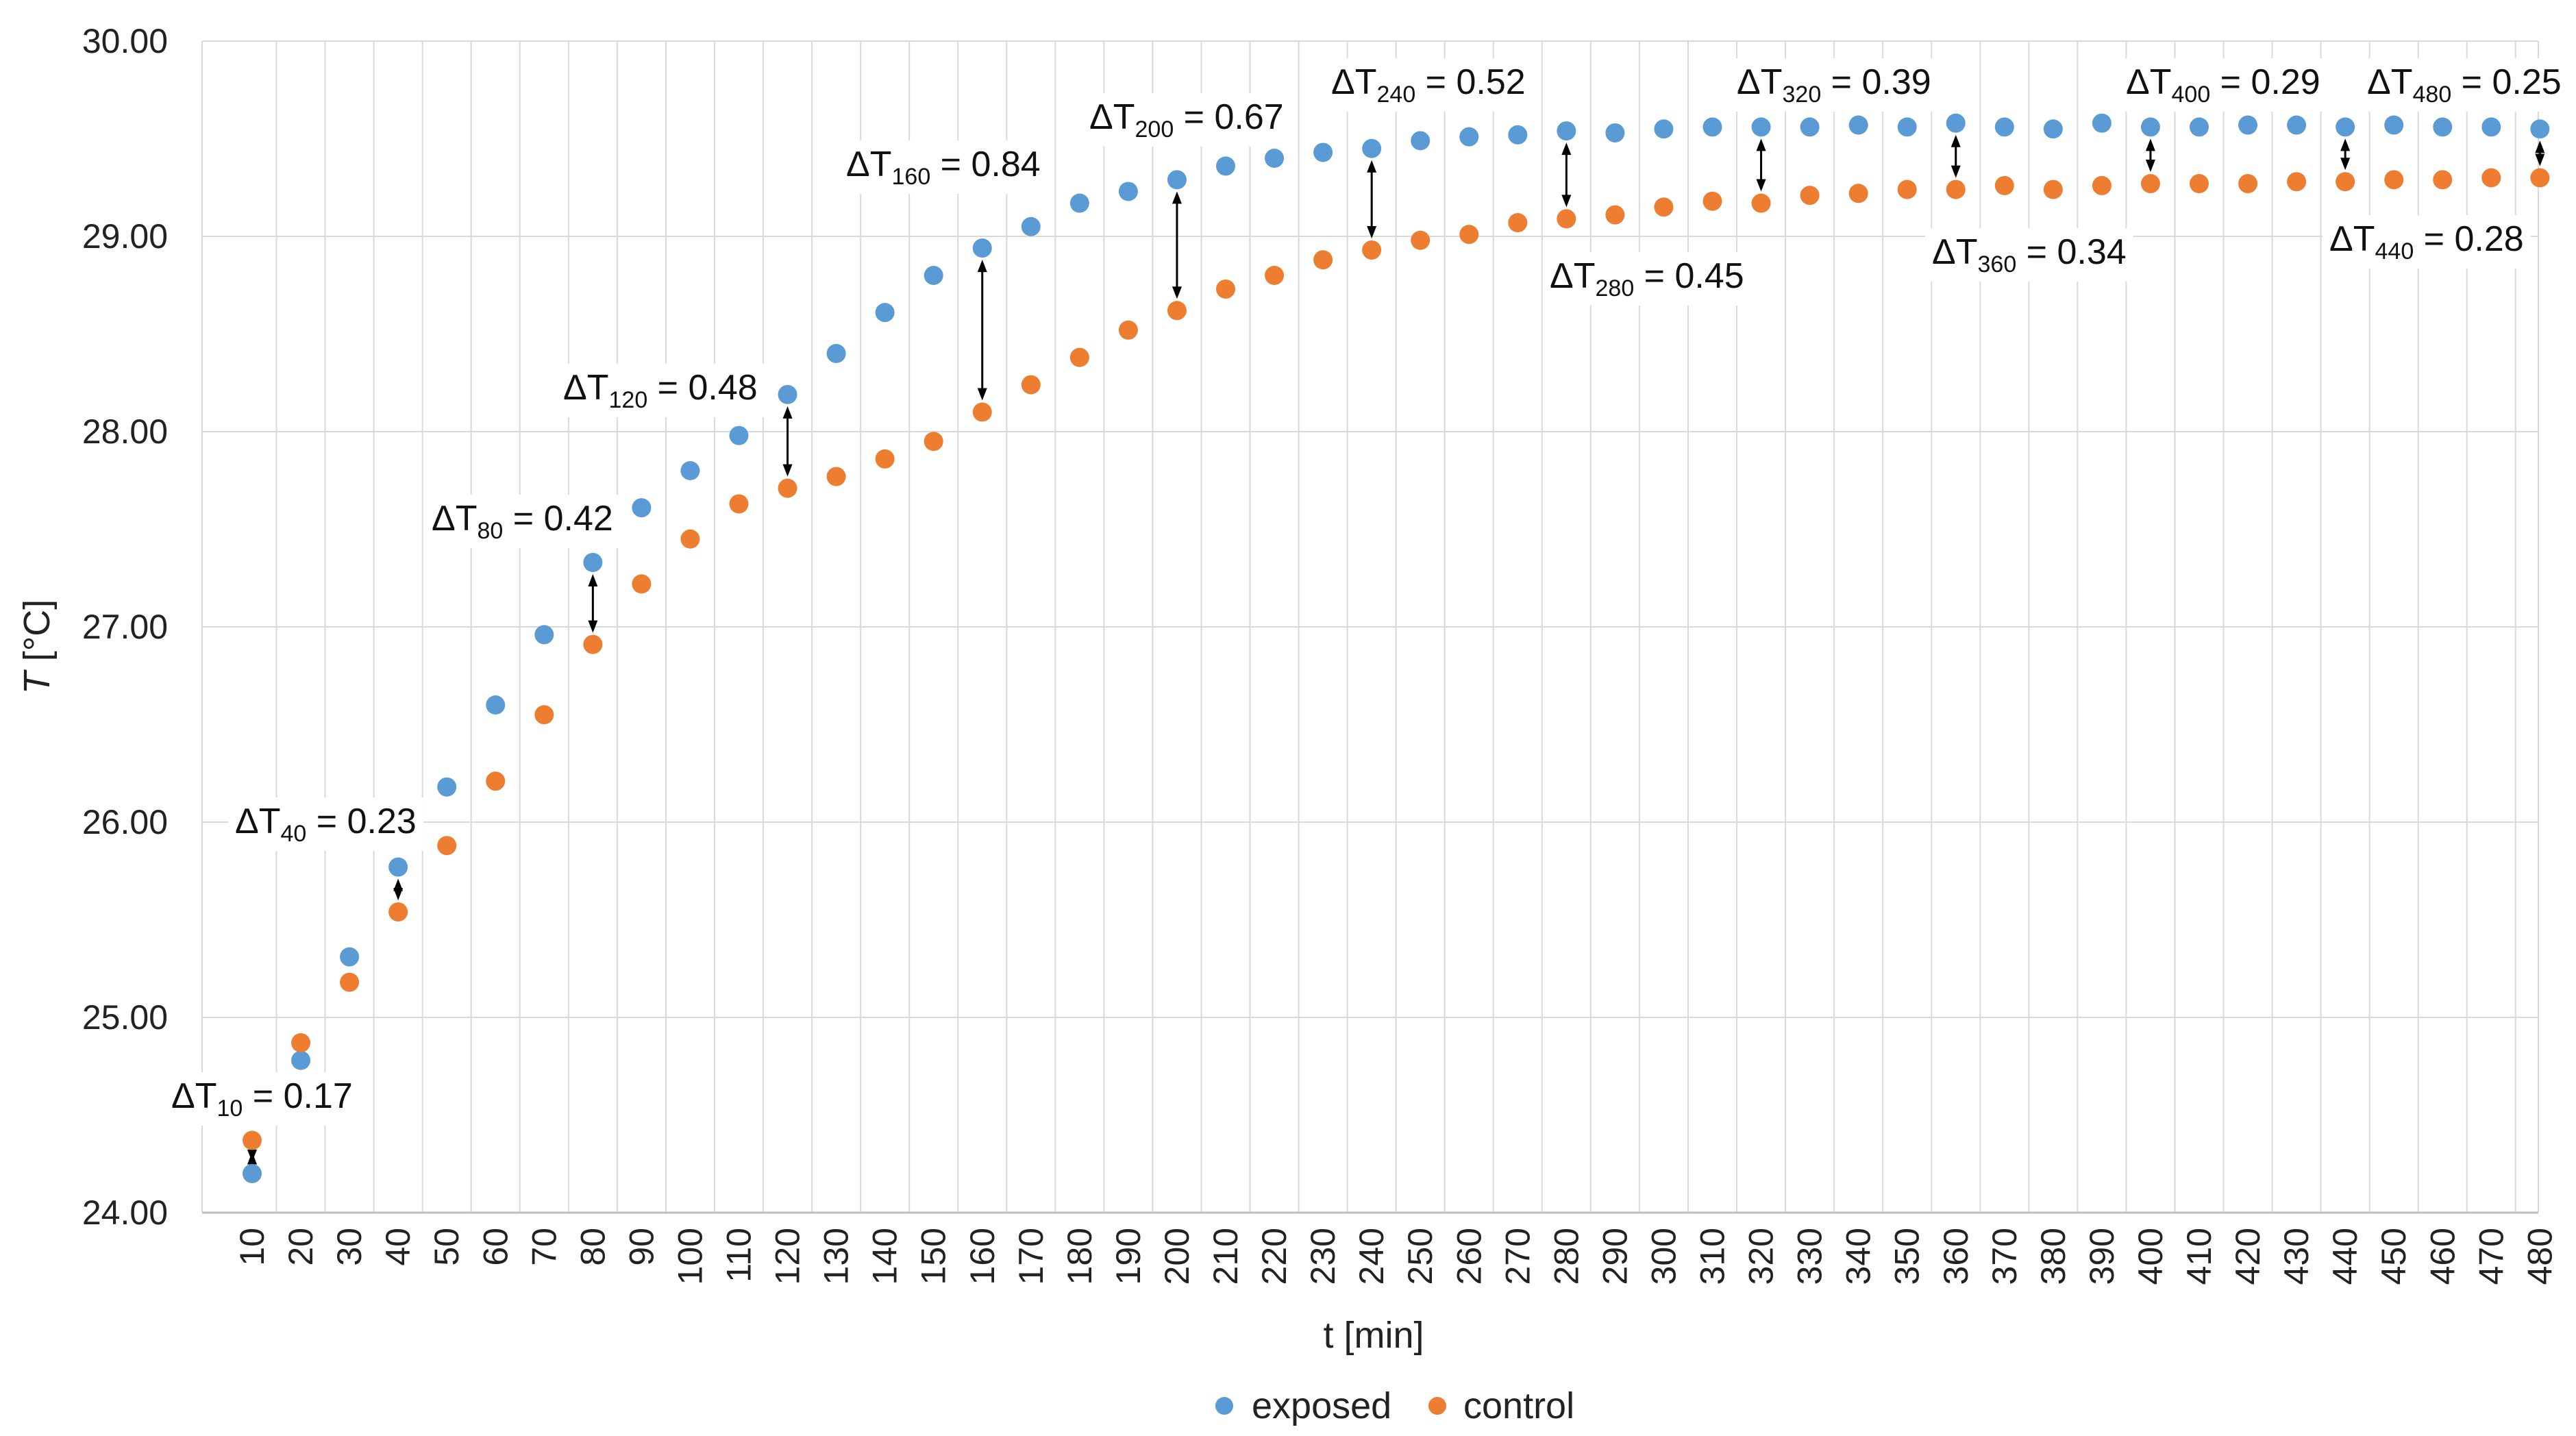 The width and height of the screenshot is (2576, 1436). I want to click on y-tick-label: 24.00, so click(125, 1212).